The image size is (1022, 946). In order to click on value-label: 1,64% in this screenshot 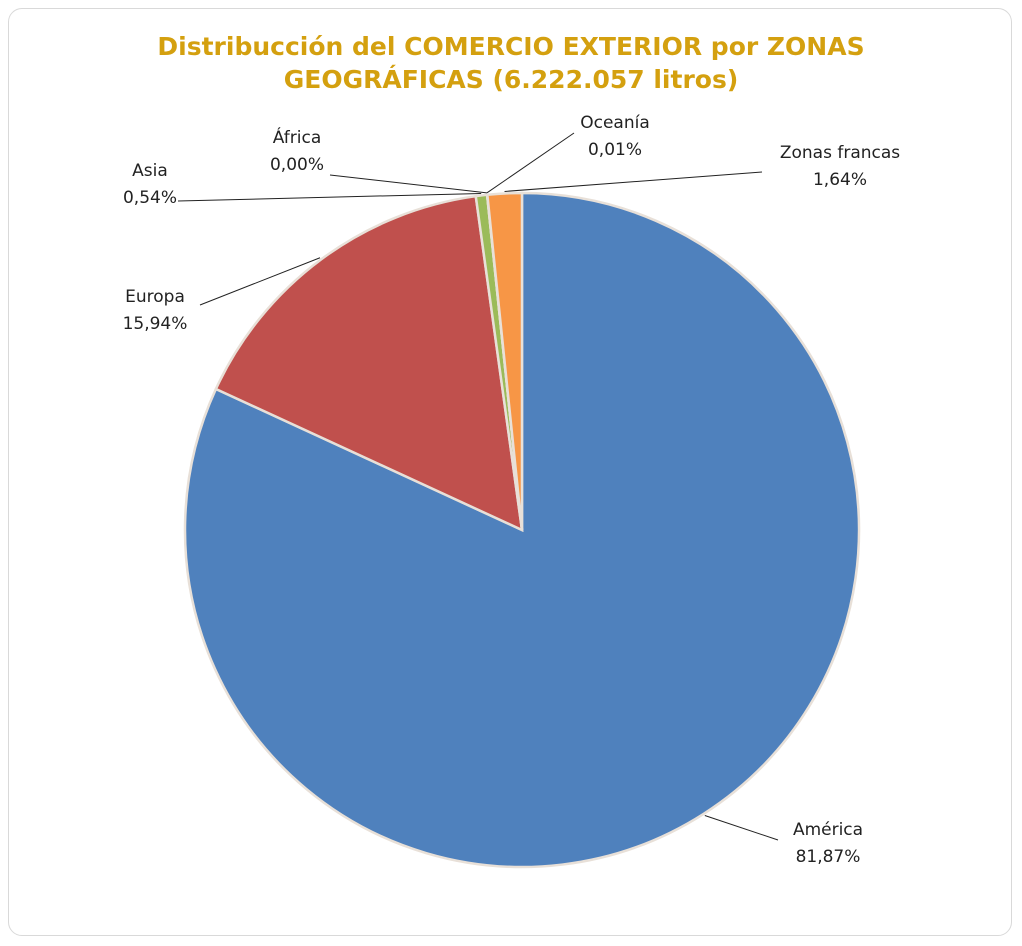, I will do `click(840, 180)`.